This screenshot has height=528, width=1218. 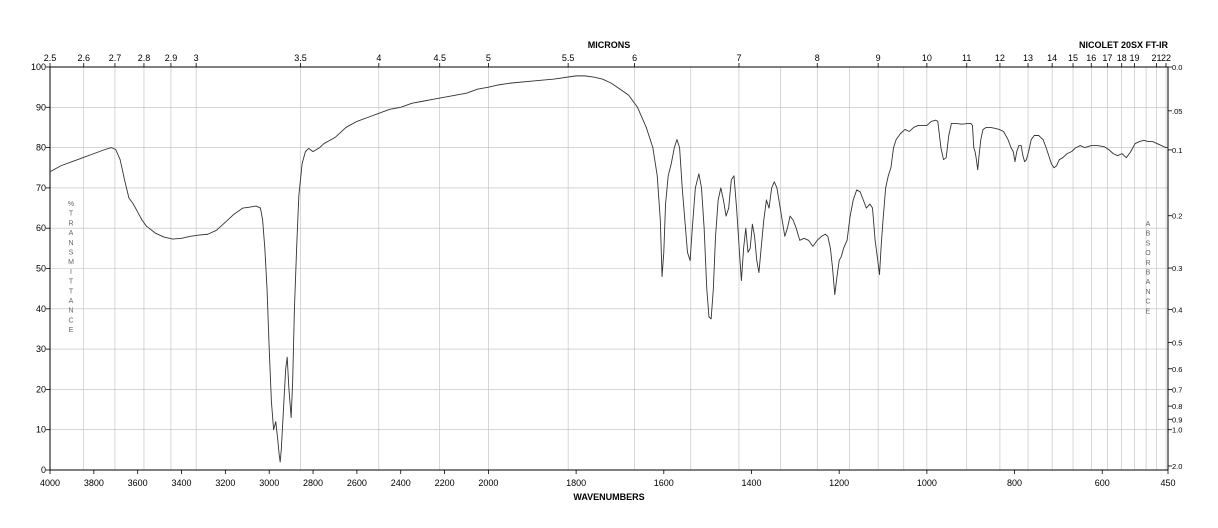 What do you see at coordinates (50, 58) in the screenshot?
I see `top-tick-label: 2.5` at bounding box center [50, 58].